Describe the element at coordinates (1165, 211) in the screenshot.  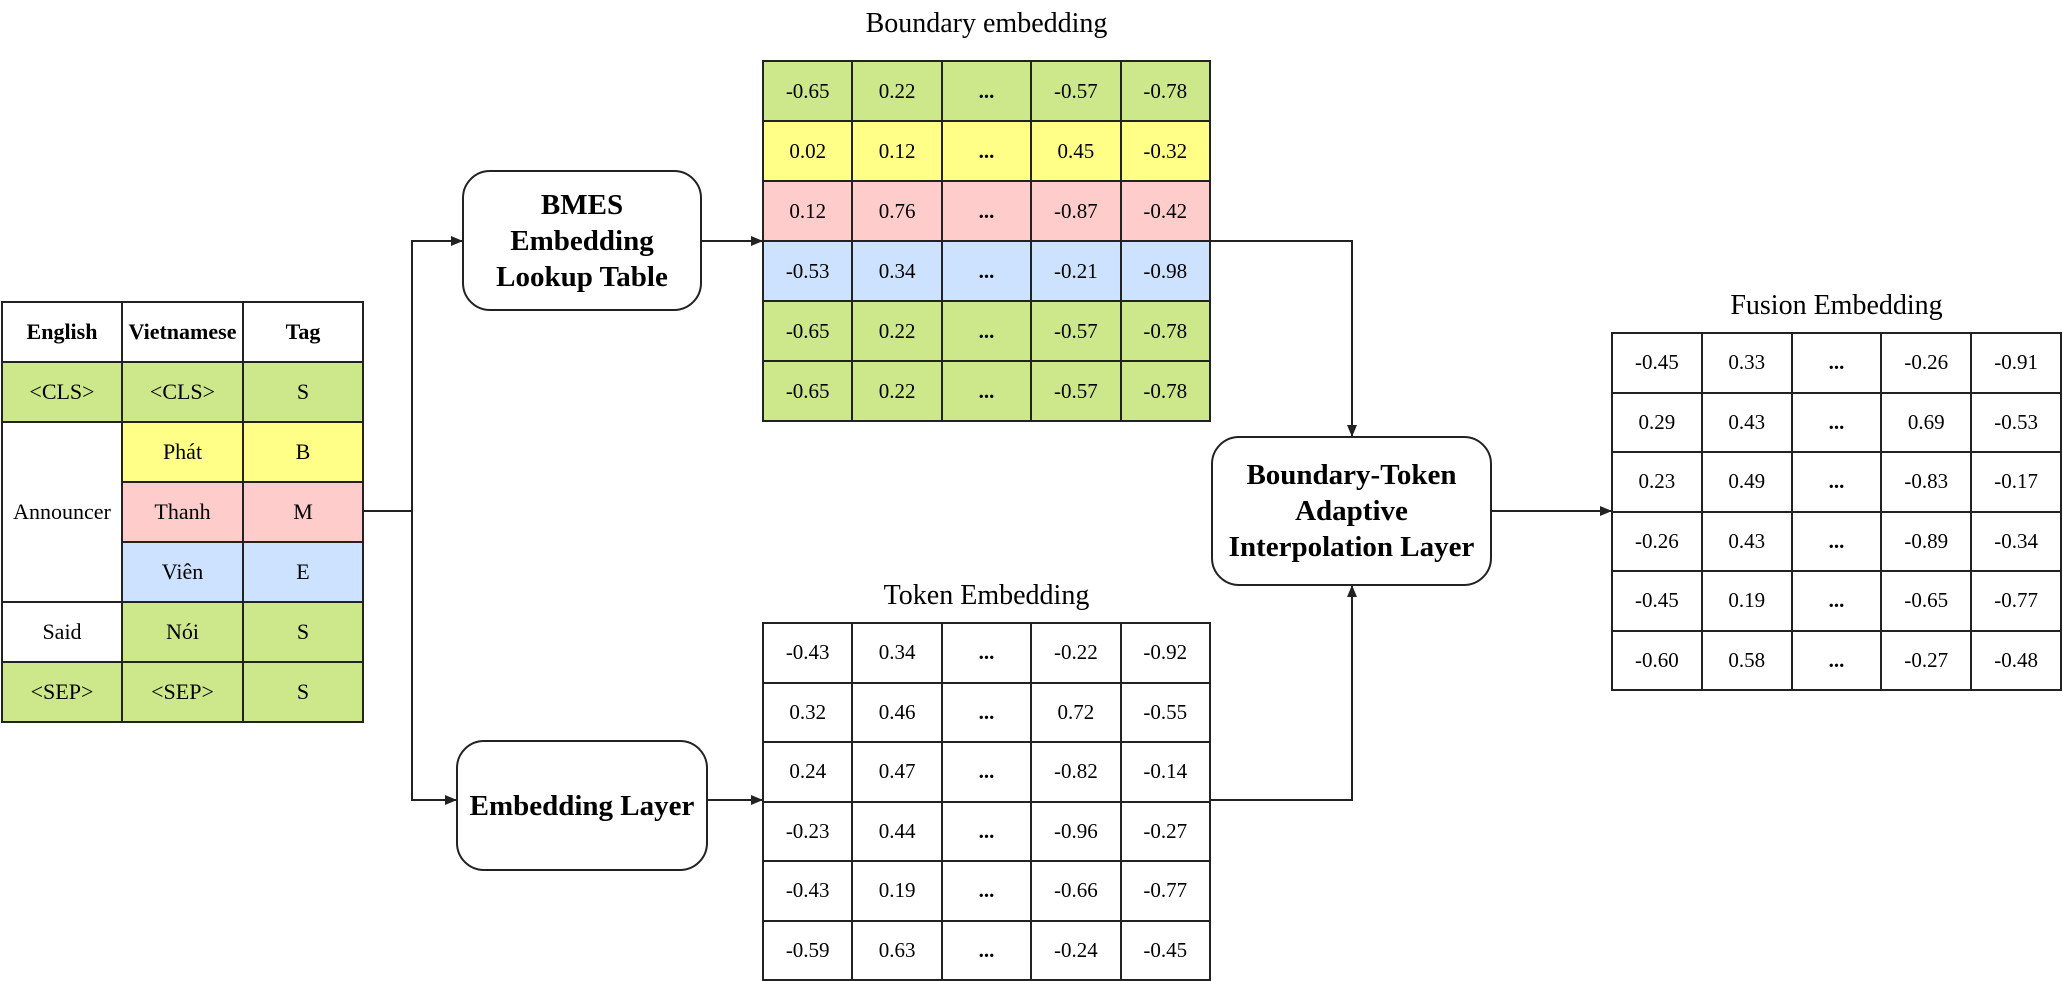
I see `matrix-cell: -0.42` at that location.